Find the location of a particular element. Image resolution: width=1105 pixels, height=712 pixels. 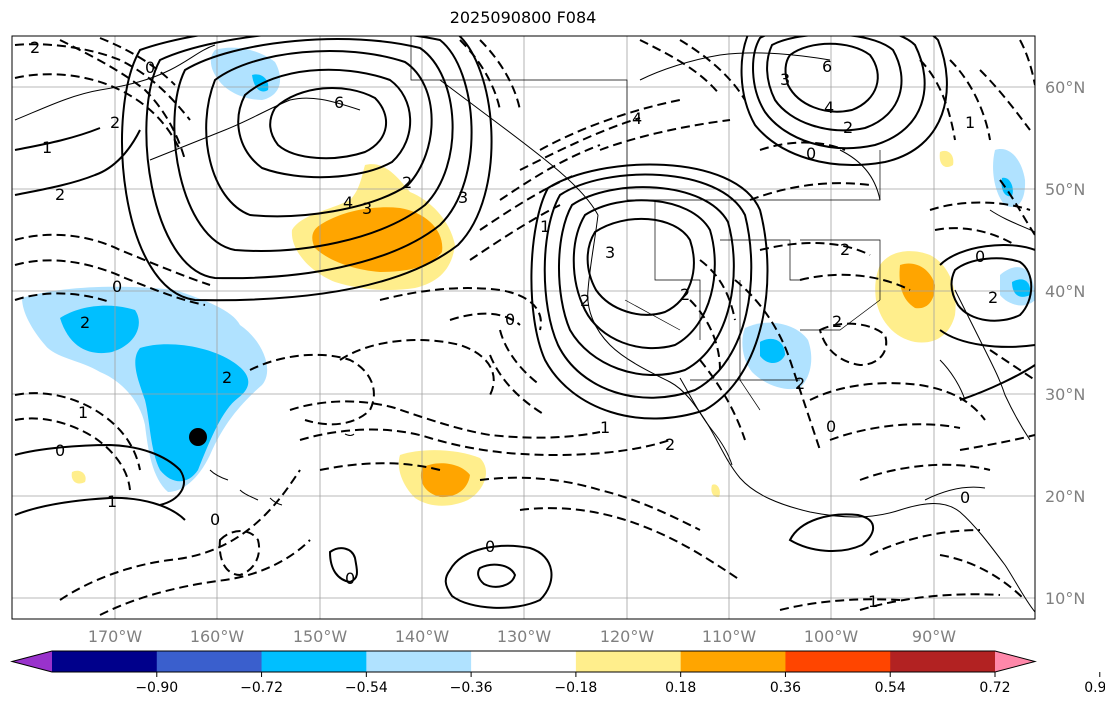

lat-label-60: 60°N is located at coordinates (1065, 87).